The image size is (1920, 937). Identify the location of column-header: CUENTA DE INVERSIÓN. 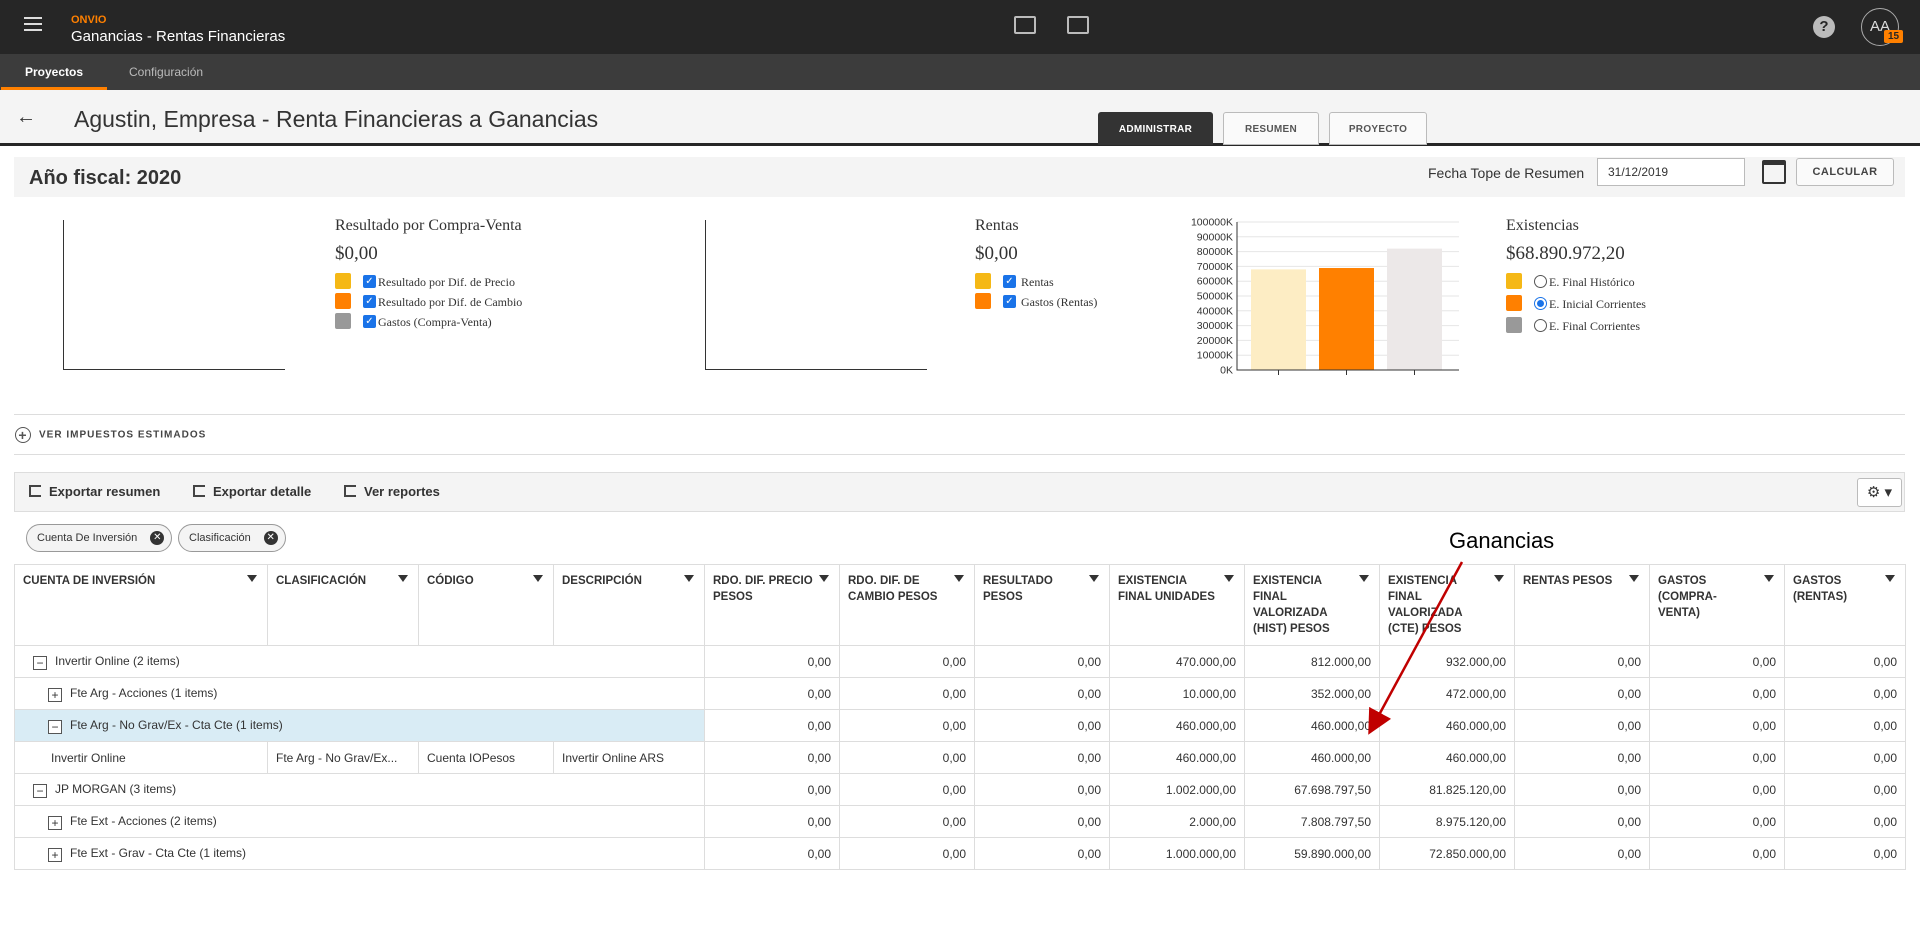
(141, 605).